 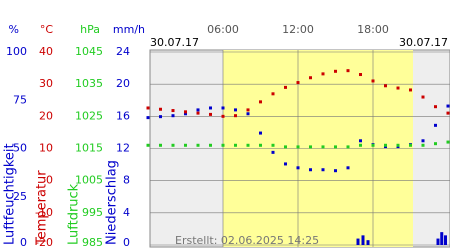 I want to click on unit-label: hPa, so click(x=90, y=29).